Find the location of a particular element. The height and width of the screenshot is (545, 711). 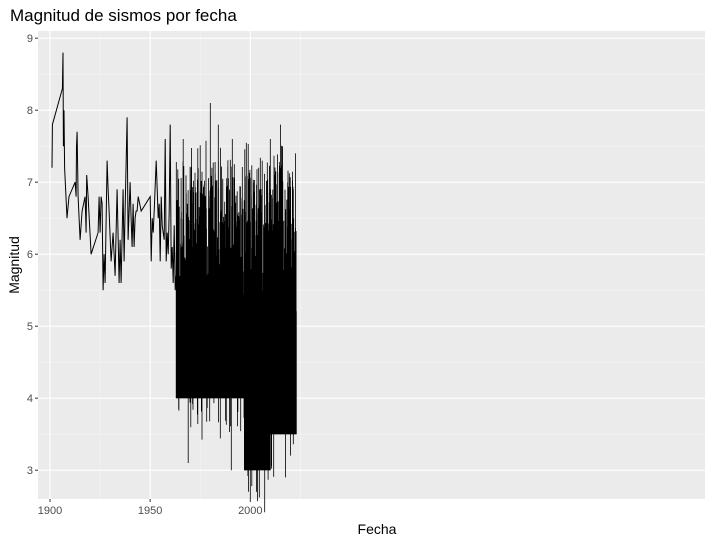

chart-title: Magnitud de sismos por fecha is located at coordinates (123, 15).